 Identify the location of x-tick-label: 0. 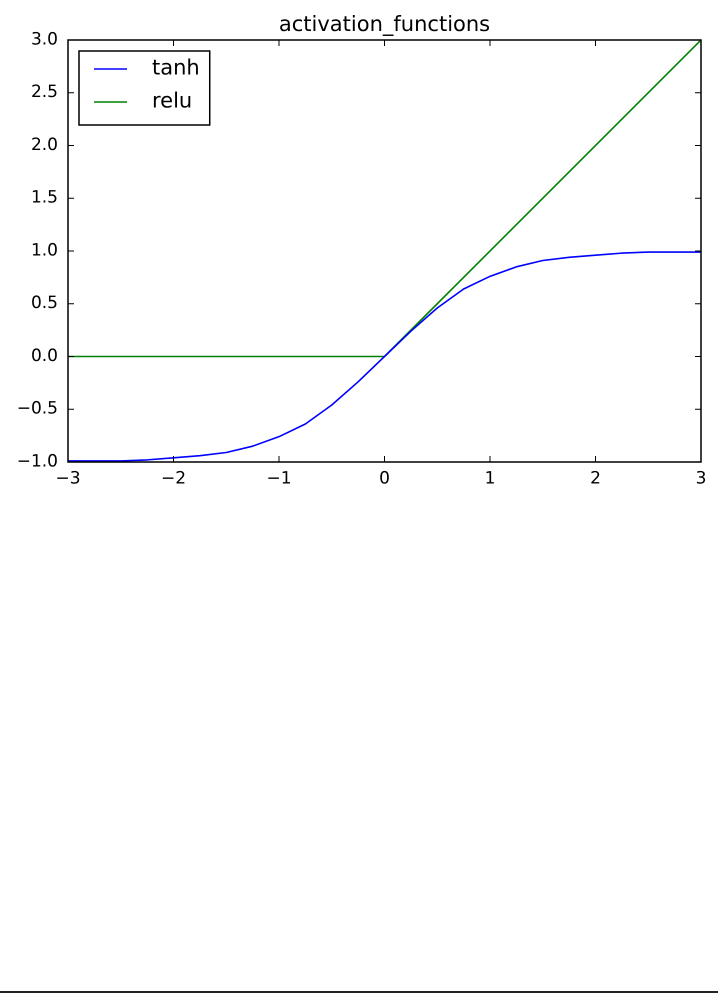
(384, 478).